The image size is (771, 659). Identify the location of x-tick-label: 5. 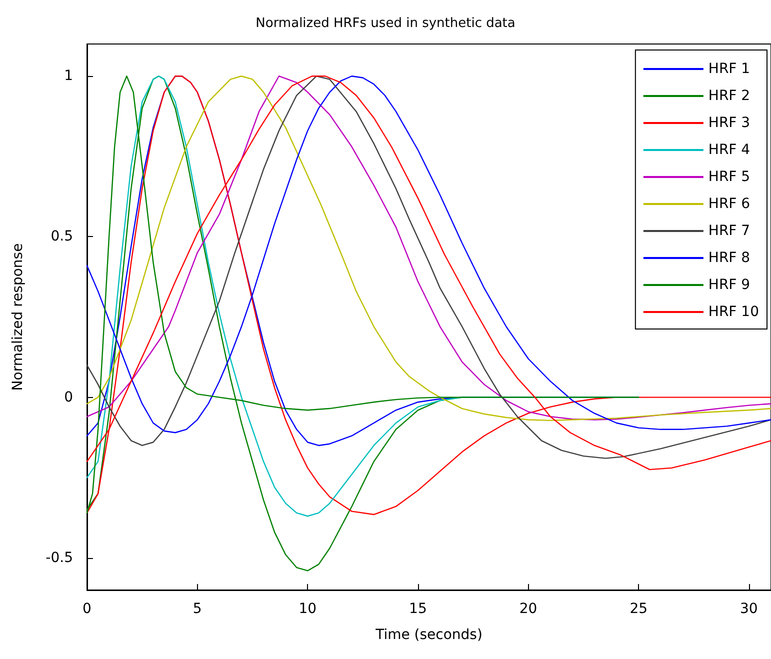
(197, 609).